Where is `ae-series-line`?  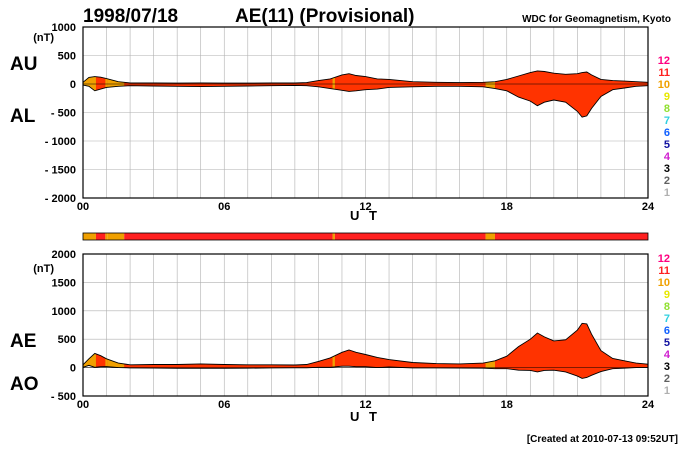 ae-series-line is located at coordinates (365, 344).